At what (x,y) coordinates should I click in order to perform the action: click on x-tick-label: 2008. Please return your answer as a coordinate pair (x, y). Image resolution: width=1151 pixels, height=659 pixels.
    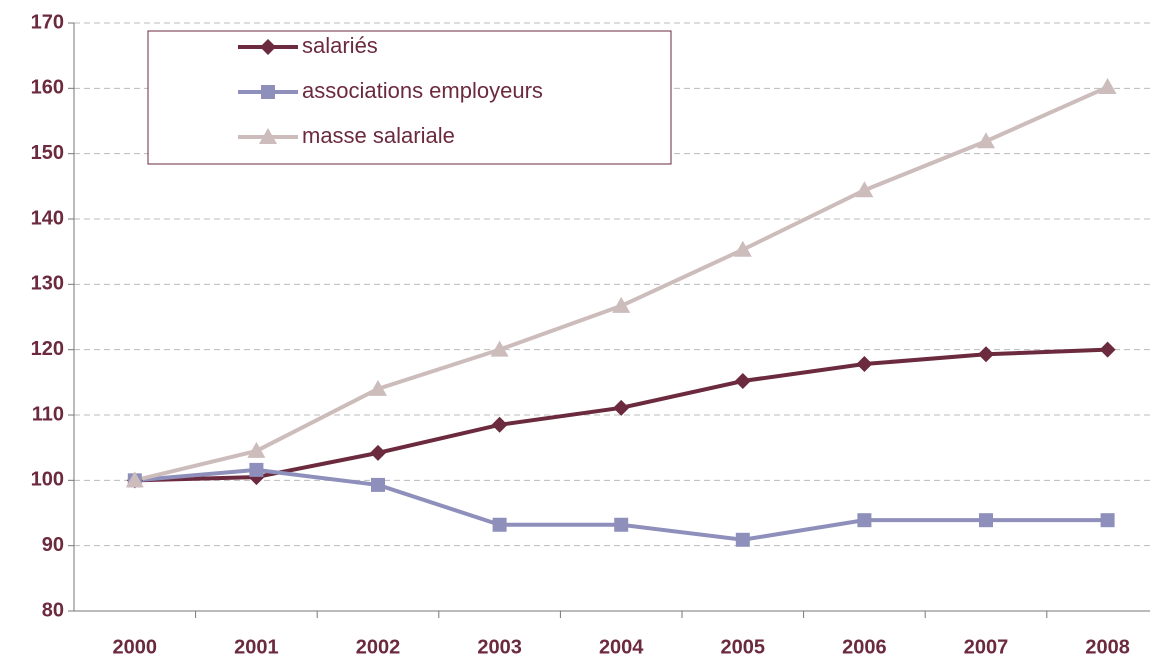
    Looking at the image, I should click on (1107, 647).